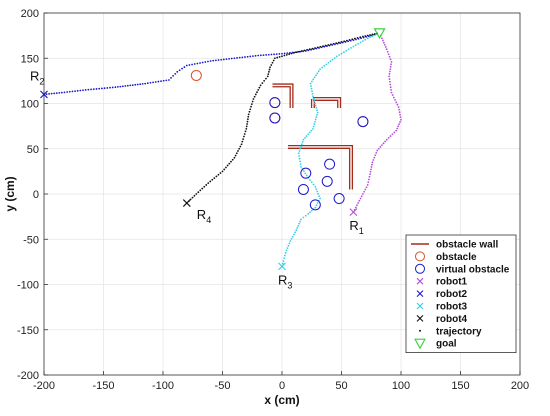  I want to click on y-tick-label: 150, so click(30, 59).